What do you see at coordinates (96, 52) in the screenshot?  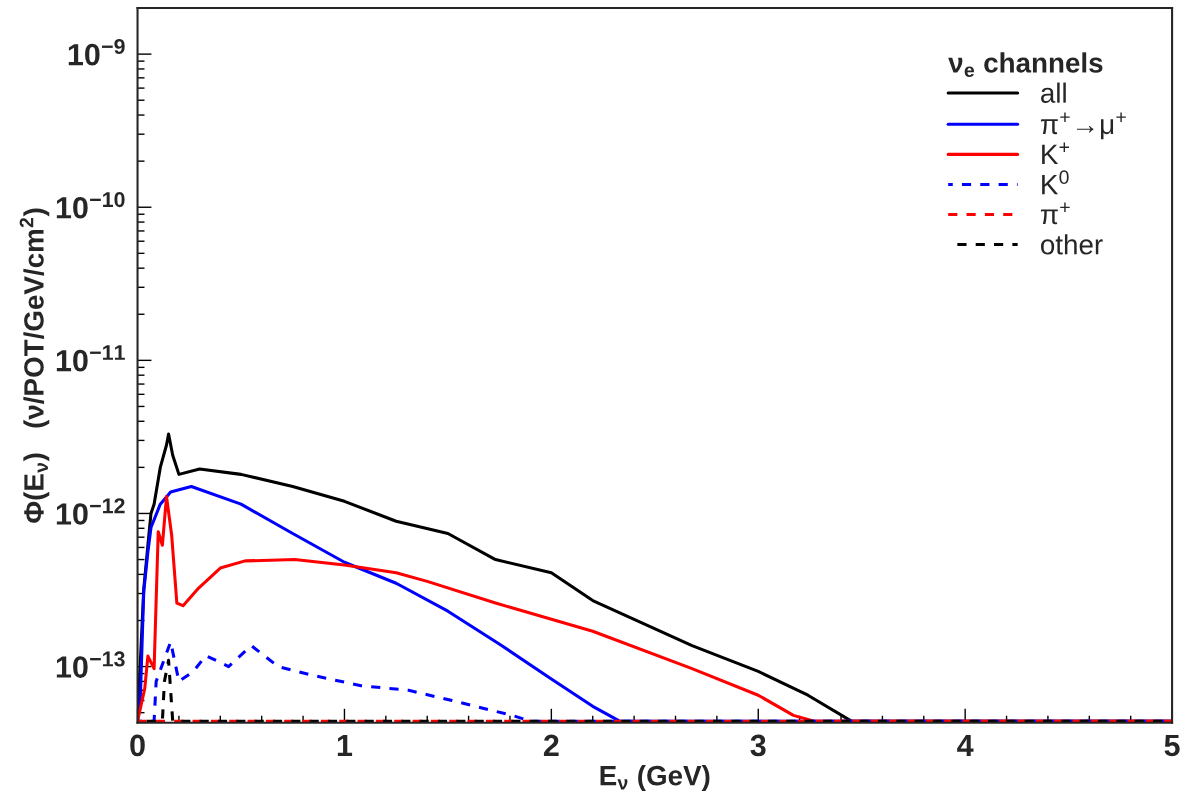 I see `y-tick-label: 10$^{−9}$` at bounding box center [96, 52].